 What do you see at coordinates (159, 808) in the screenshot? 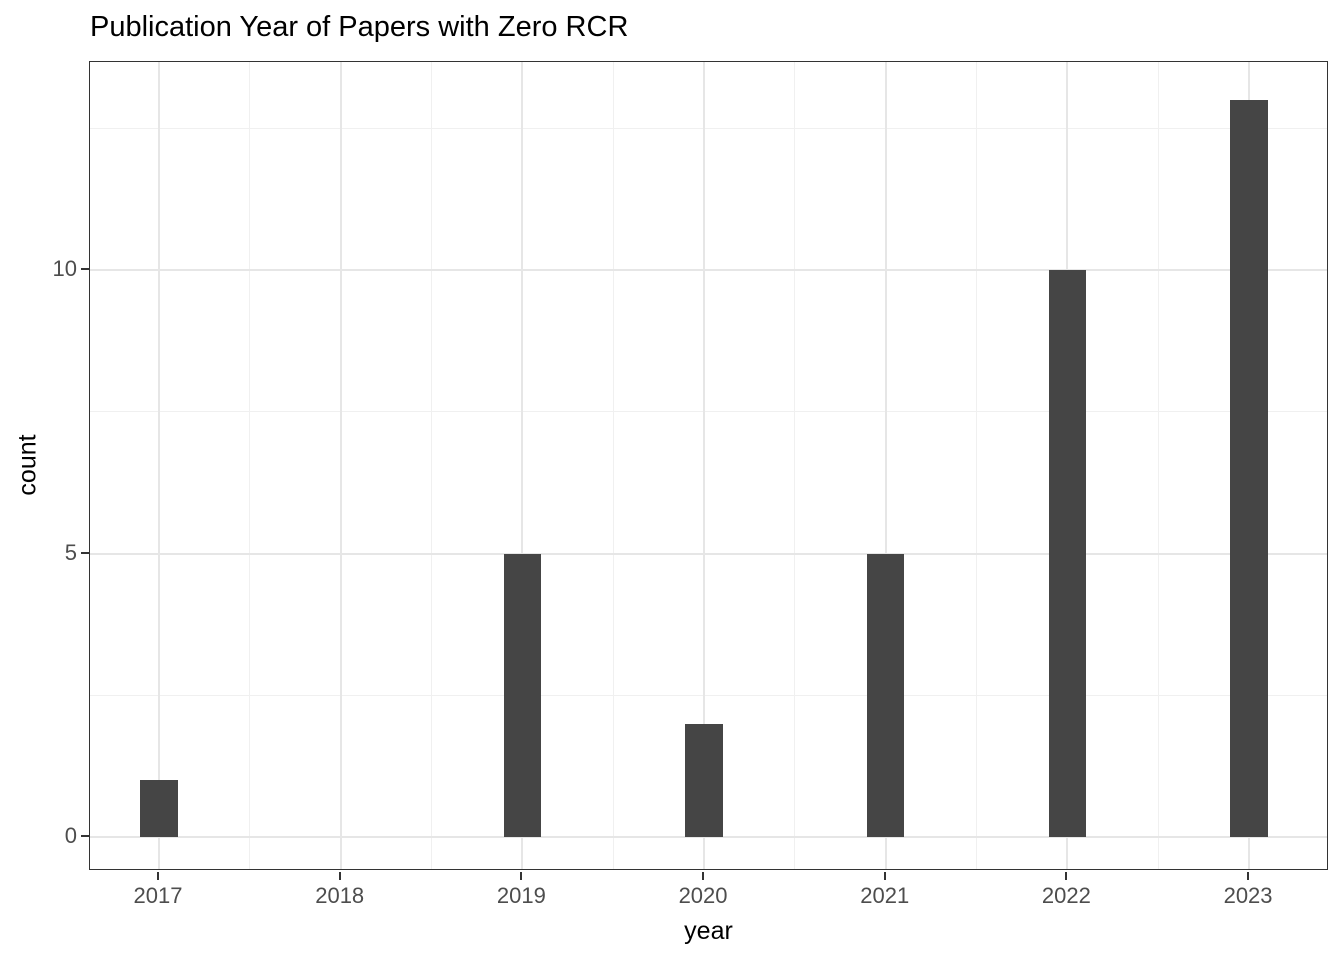
I see `histogram-bar-2017` at bounding box center [159, 808].